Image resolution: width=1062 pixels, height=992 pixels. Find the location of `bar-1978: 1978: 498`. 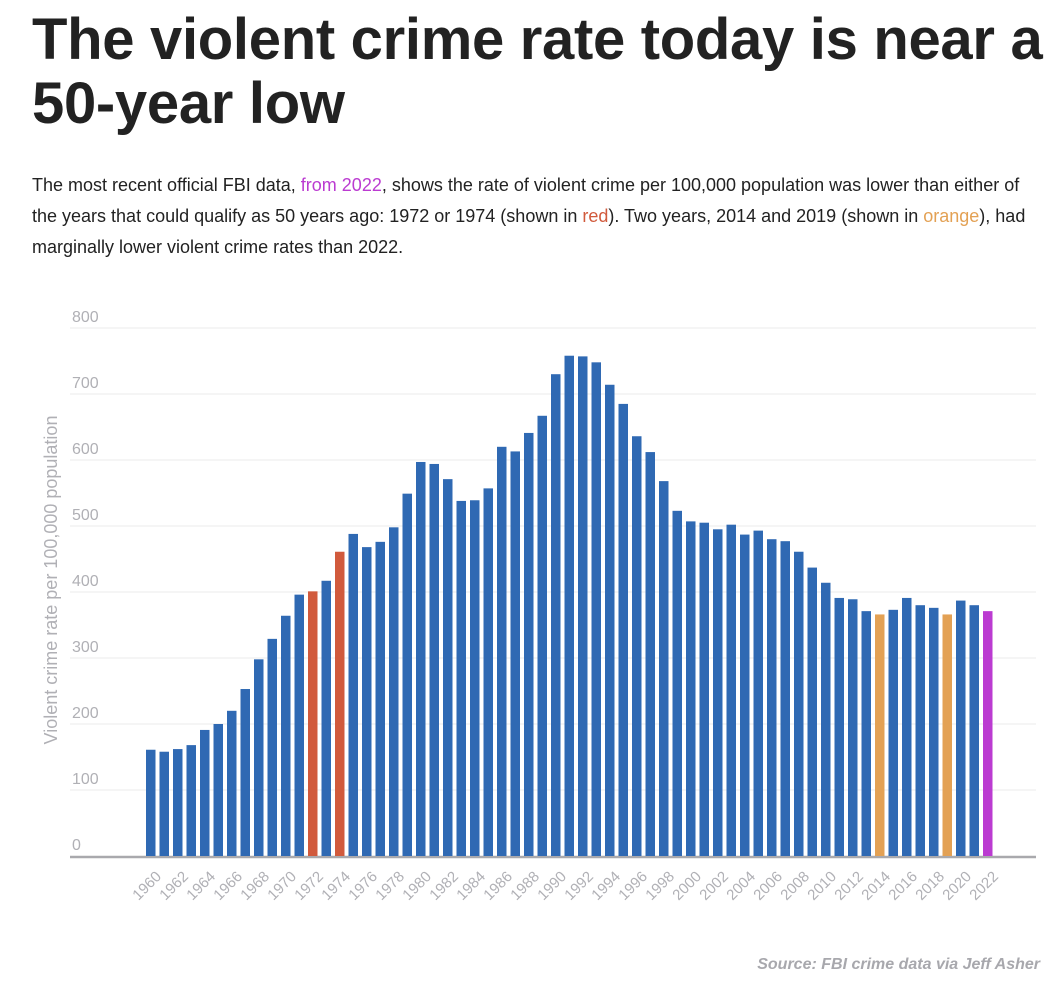

bar-1978: 1978: 498 is located at coordinates (394, 691).